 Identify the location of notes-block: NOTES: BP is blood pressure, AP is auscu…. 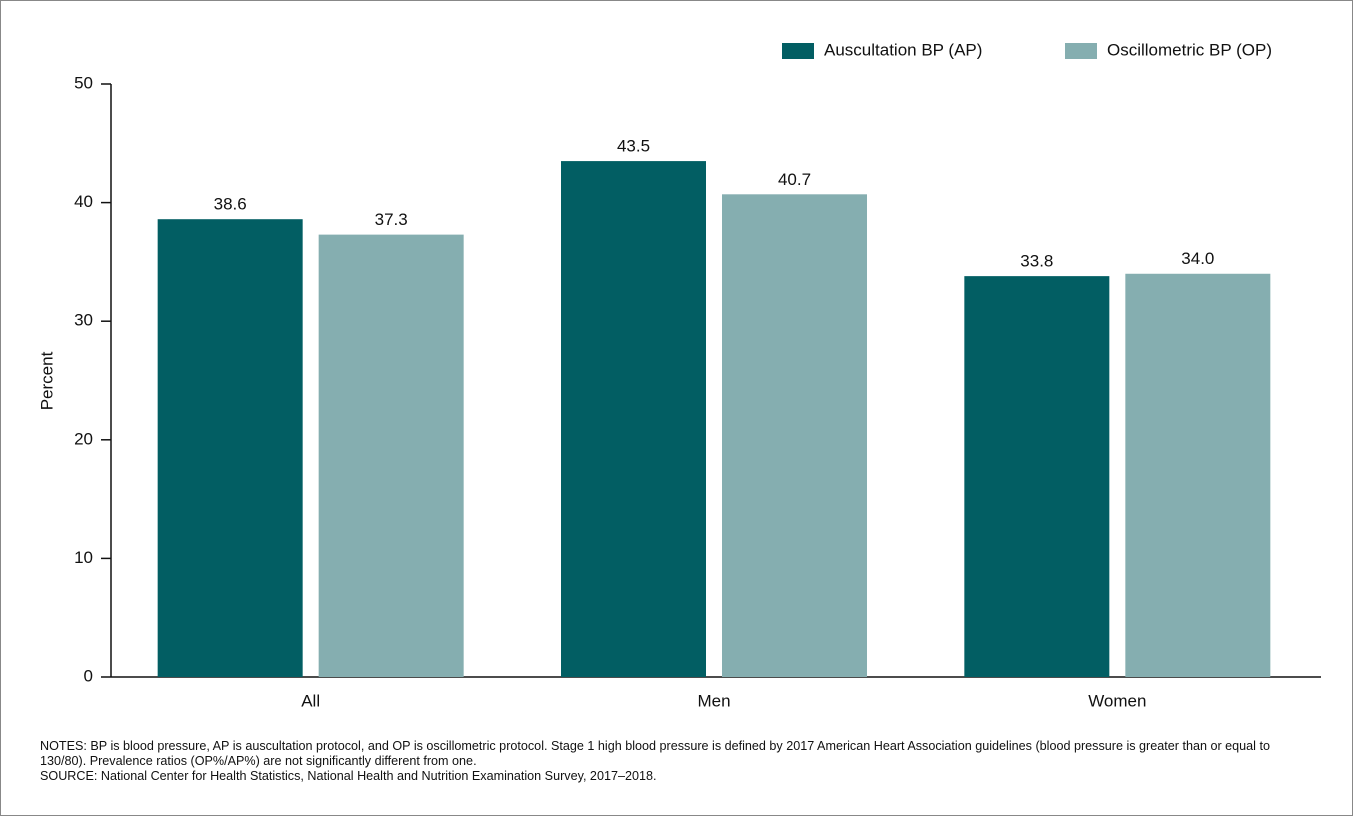
(655, 761).